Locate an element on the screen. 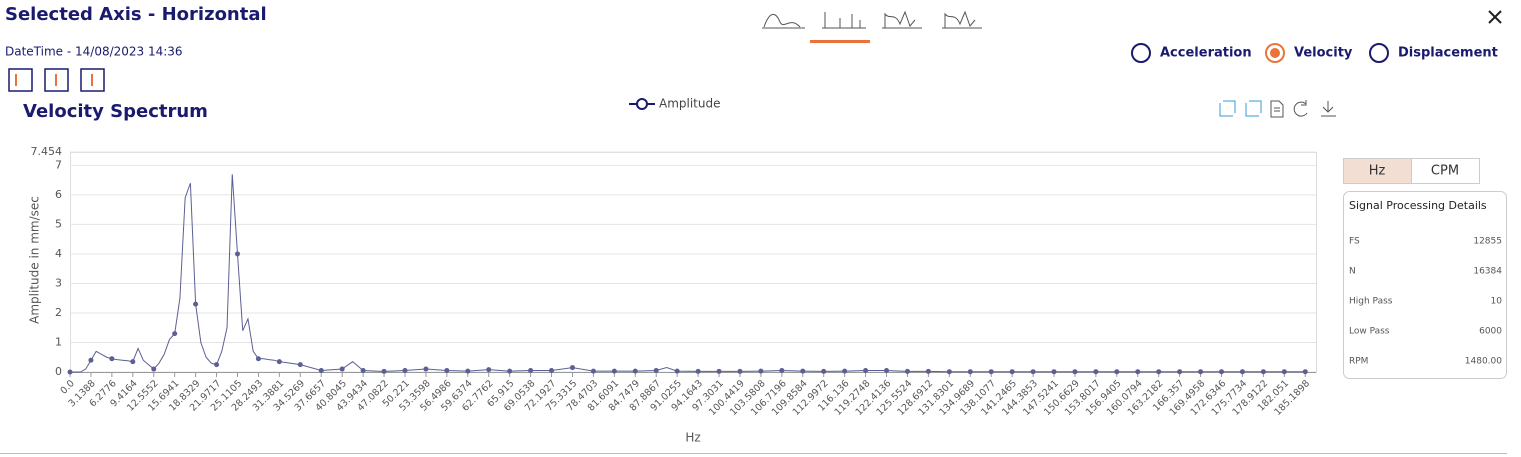  restore-icon is located at coordinates (1300, 108).